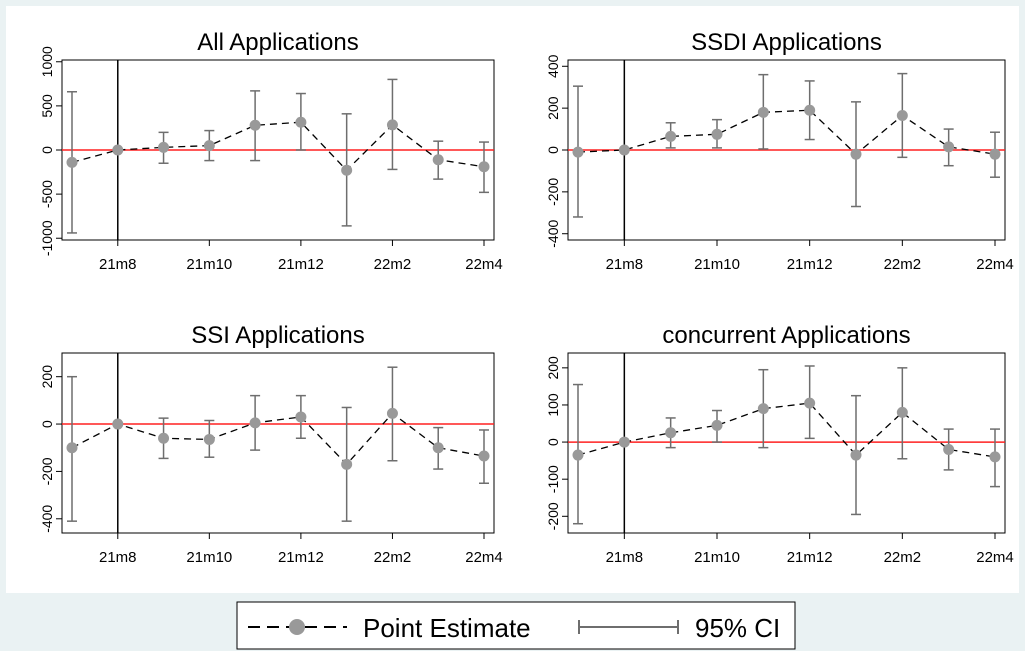 This screenshot has height=651, width=1025. I want to click on legend-ci-key, so click(628, 627).